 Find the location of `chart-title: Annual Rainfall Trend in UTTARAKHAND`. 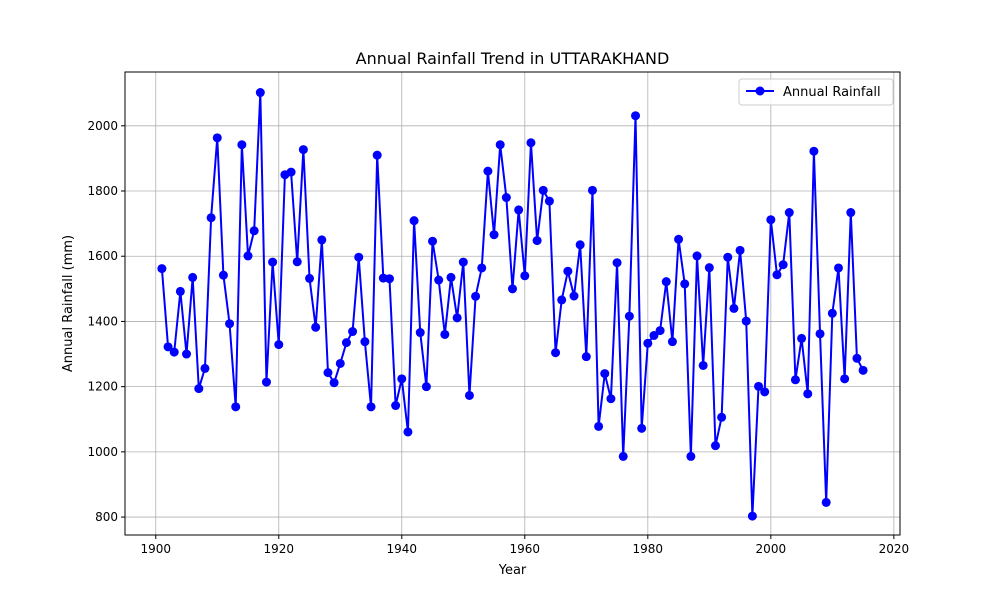

chart-title: Annual Rainfall Trend in UTTARAKHAND is located at coordinates (513, 58).